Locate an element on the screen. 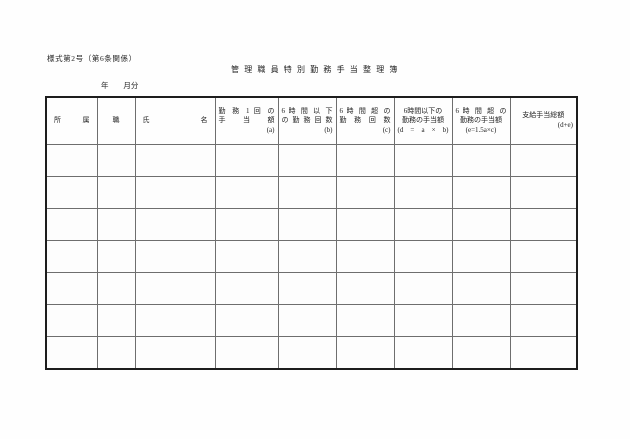 Image resolution: width=630 pixels, height=439 pixels. header-line: 支給手当総額 is located at coordinates (543, 115).